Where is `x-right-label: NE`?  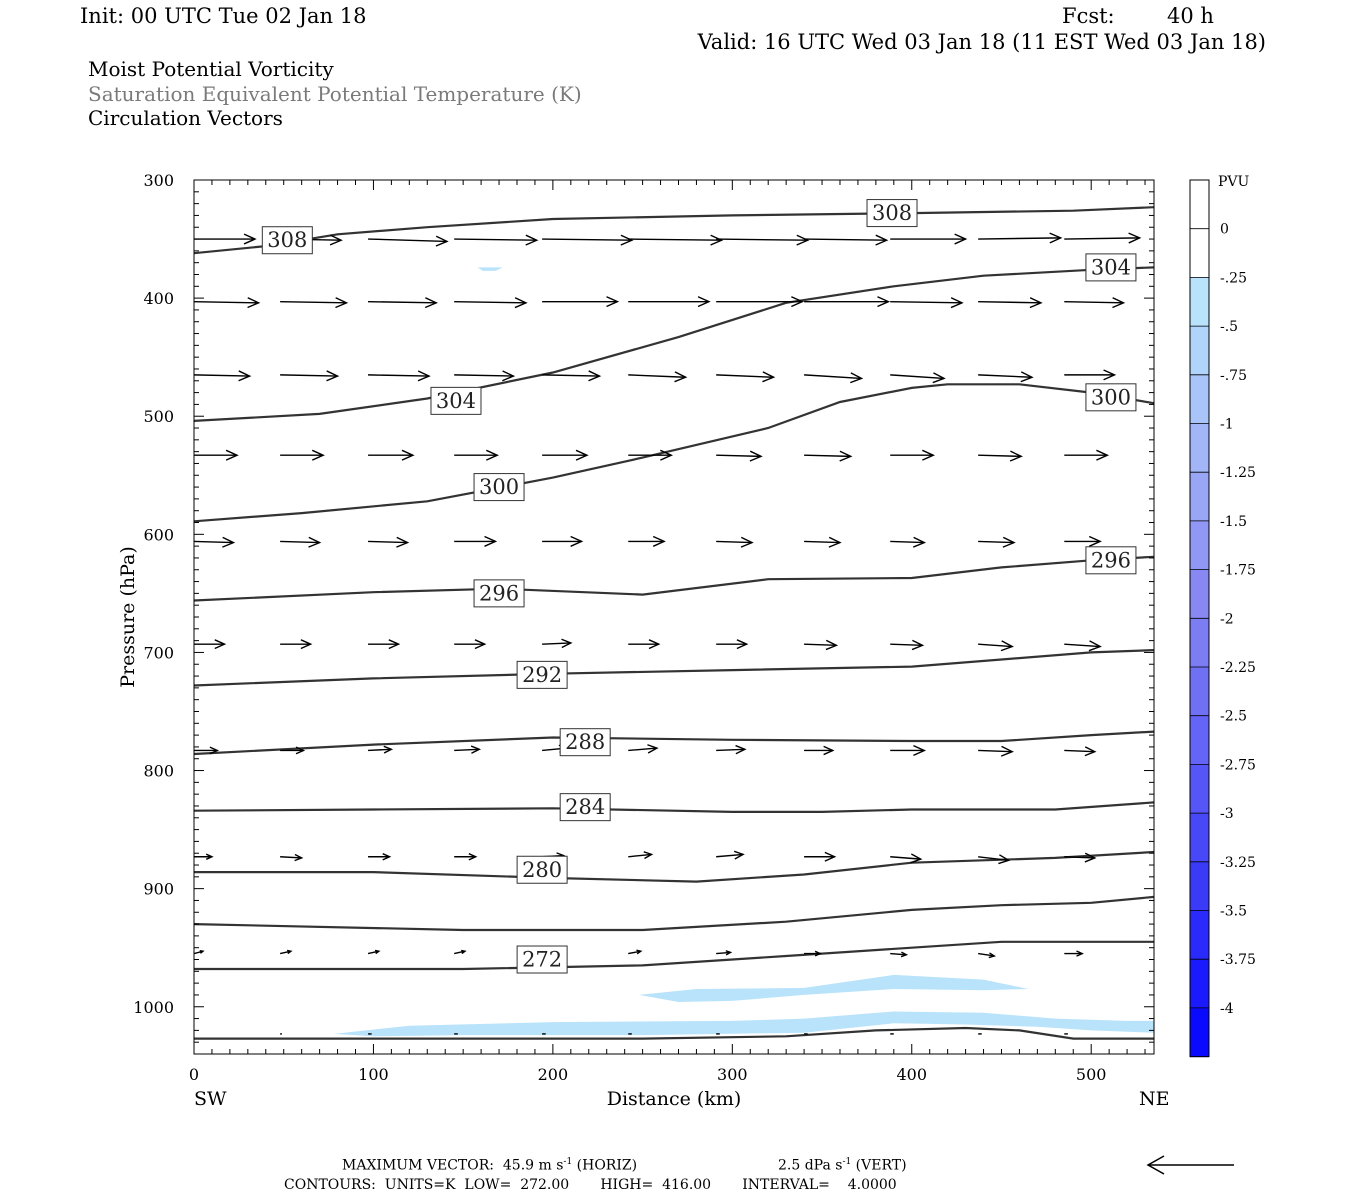 x-right-label: NE is located at coordinates (1154, 1099).